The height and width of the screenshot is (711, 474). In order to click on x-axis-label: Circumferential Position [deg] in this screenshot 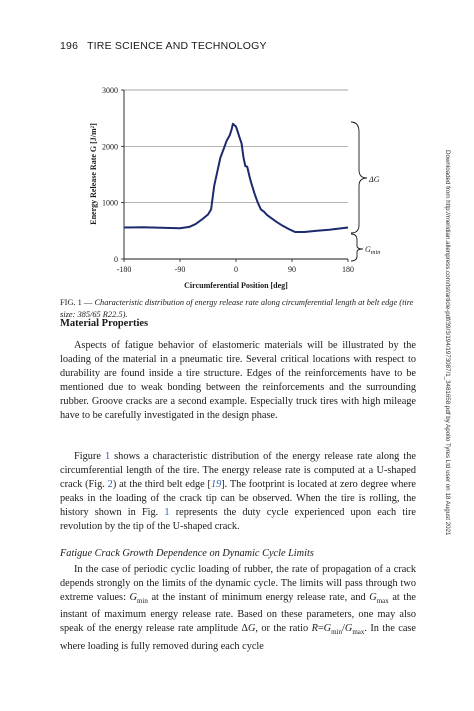, I will do `click(236, 285)`.